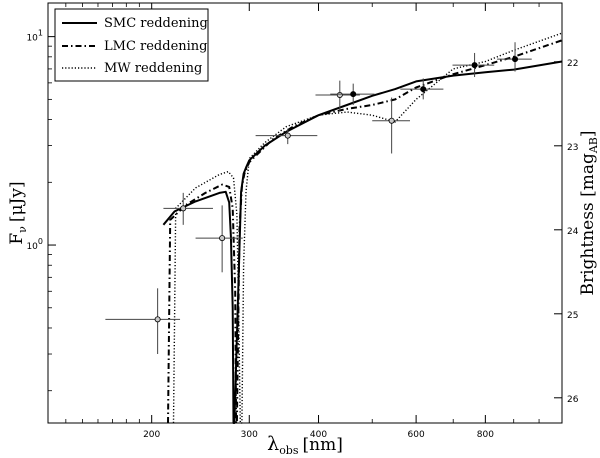 The width and height of the screenshot is (600, 458). Describe the element at coordinates (34, 36) in the screenshot. I see `y-tick-label-10: 10¹` at that location.